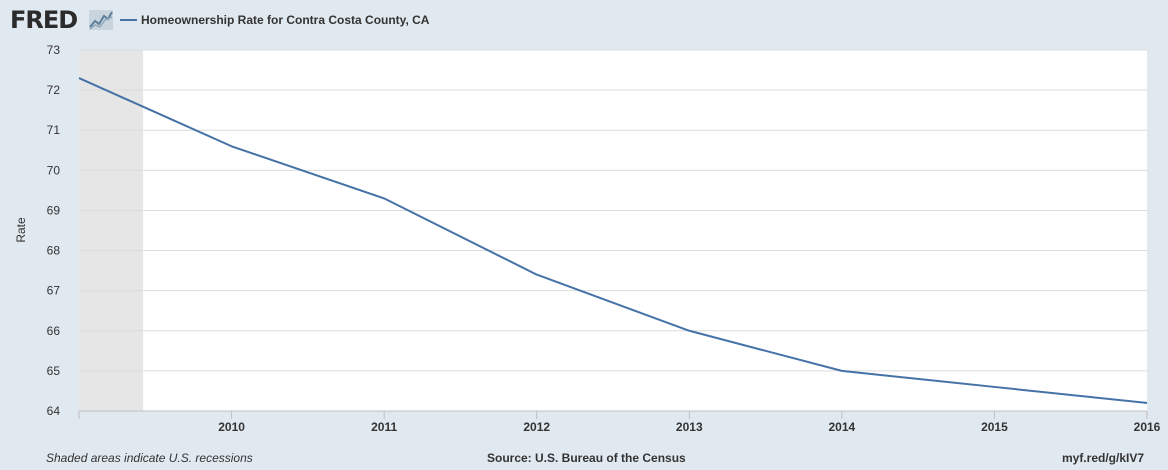 The width and height of the screenshot is (1168, 470). What do you see at coordinates (54, 331) in the screenshot?
I see `y-tick-label: 66` at bounding box center [54, 331].